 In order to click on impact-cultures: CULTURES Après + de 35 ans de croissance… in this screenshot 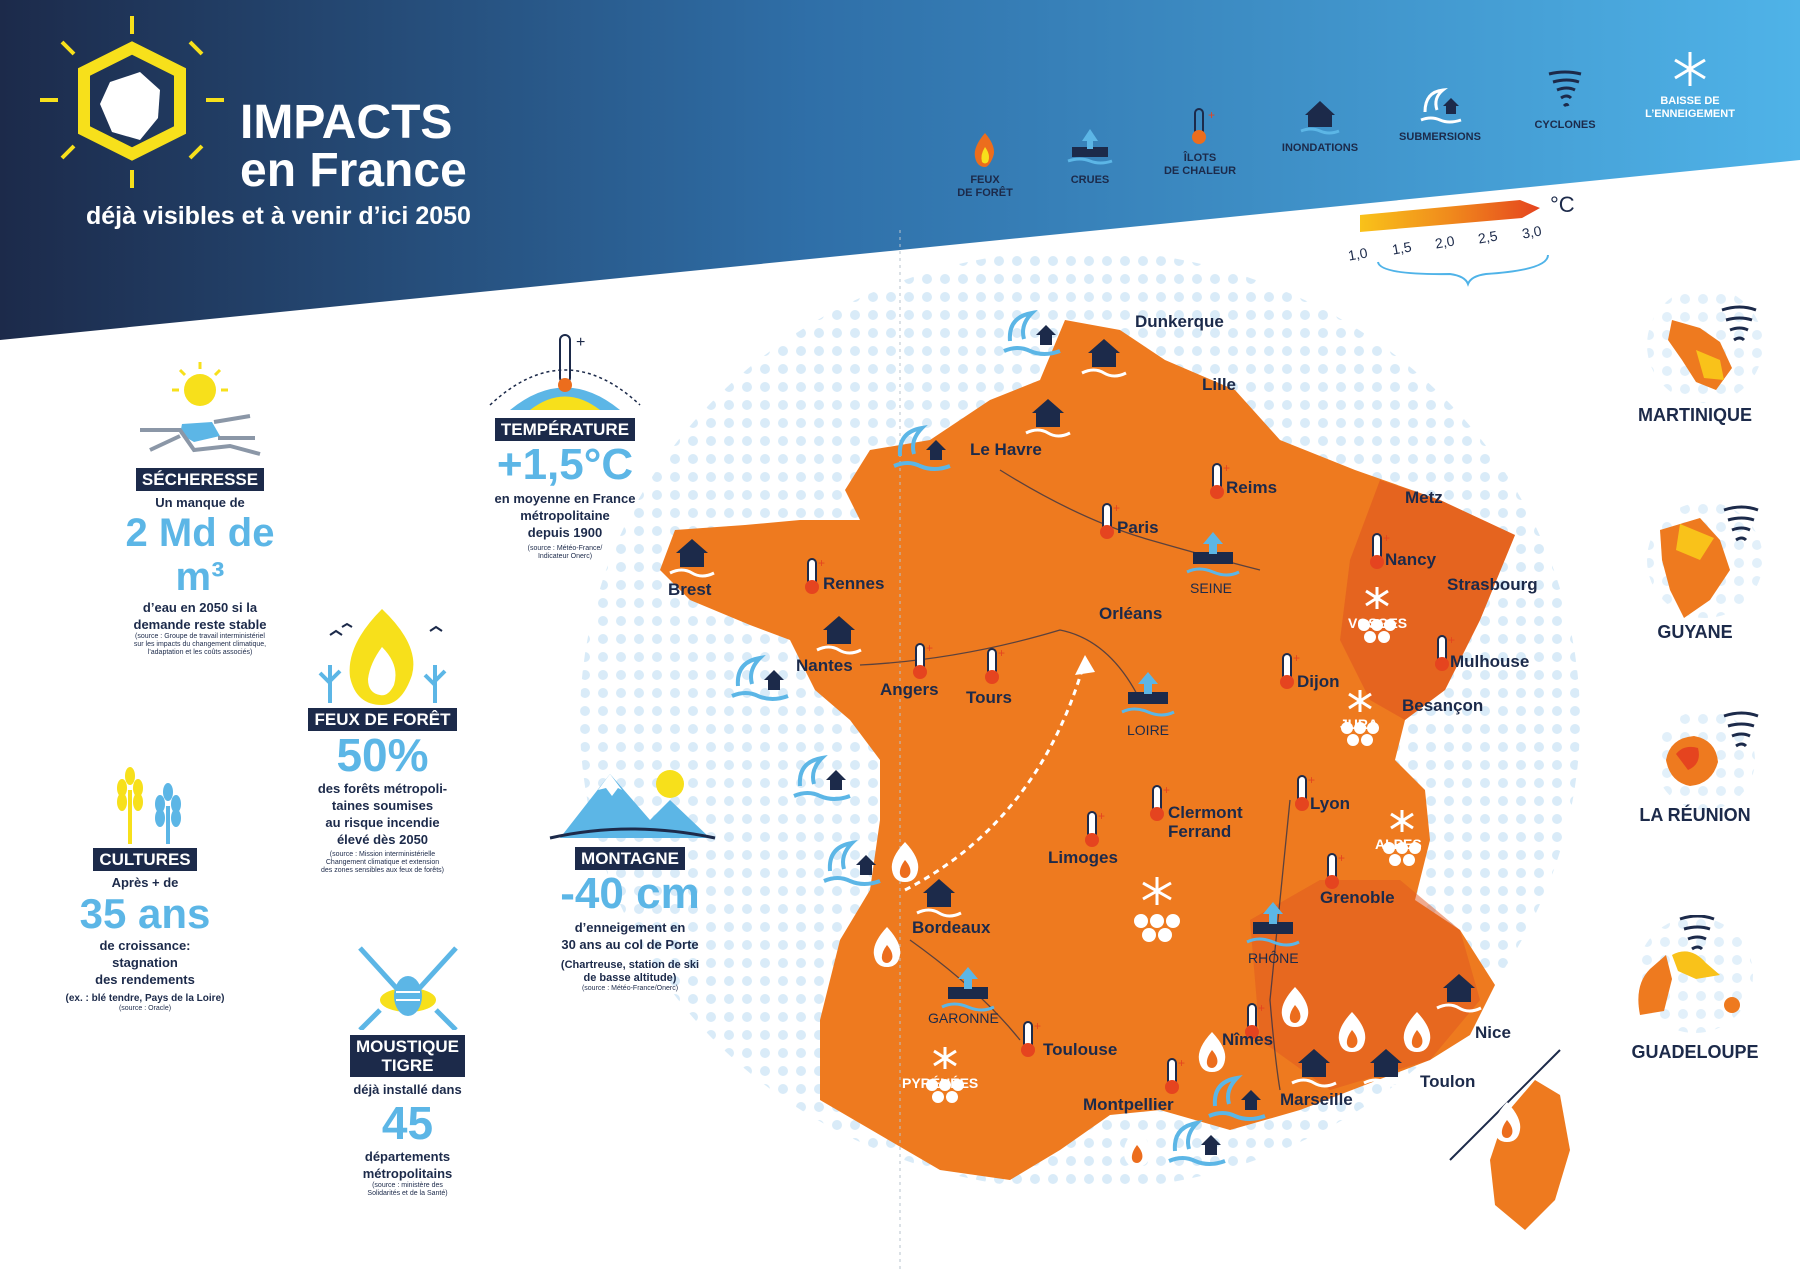, I will do `click(145, 886)`.